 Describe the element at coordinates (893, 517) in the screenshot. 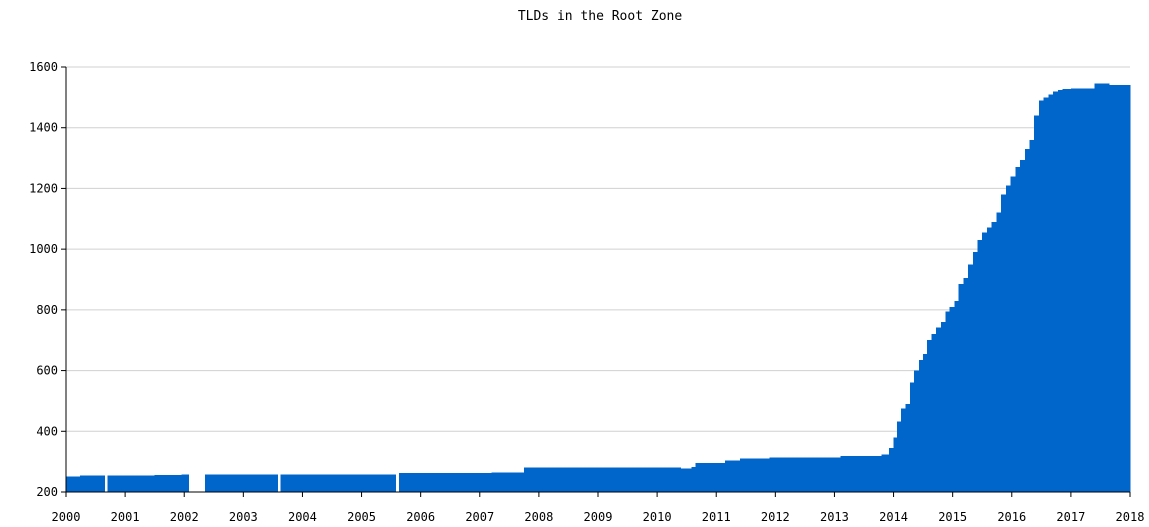

I see `x-tick-label: 2014` at that location.